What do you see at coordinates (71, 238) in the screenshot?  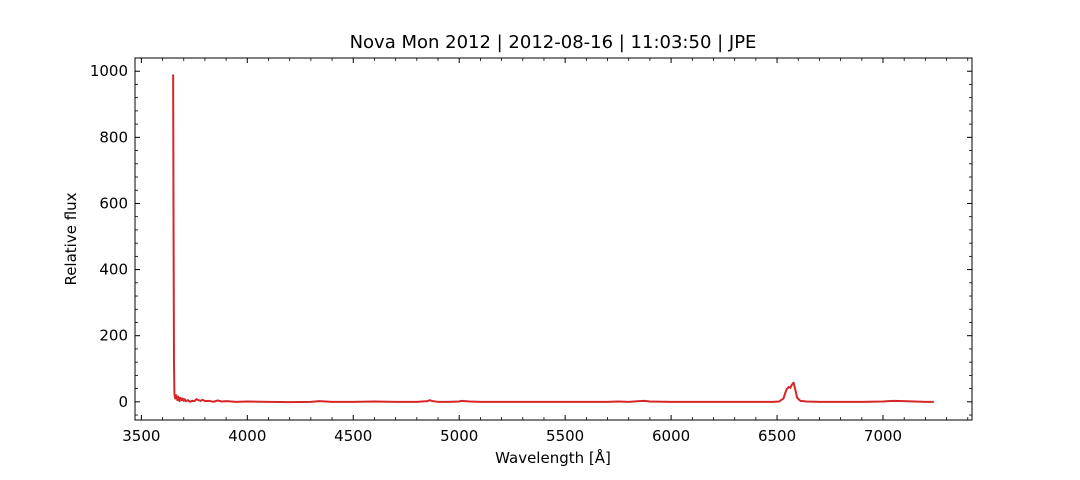 I see `y-axis-label: Relative flux` at bounding box center [71, 238].